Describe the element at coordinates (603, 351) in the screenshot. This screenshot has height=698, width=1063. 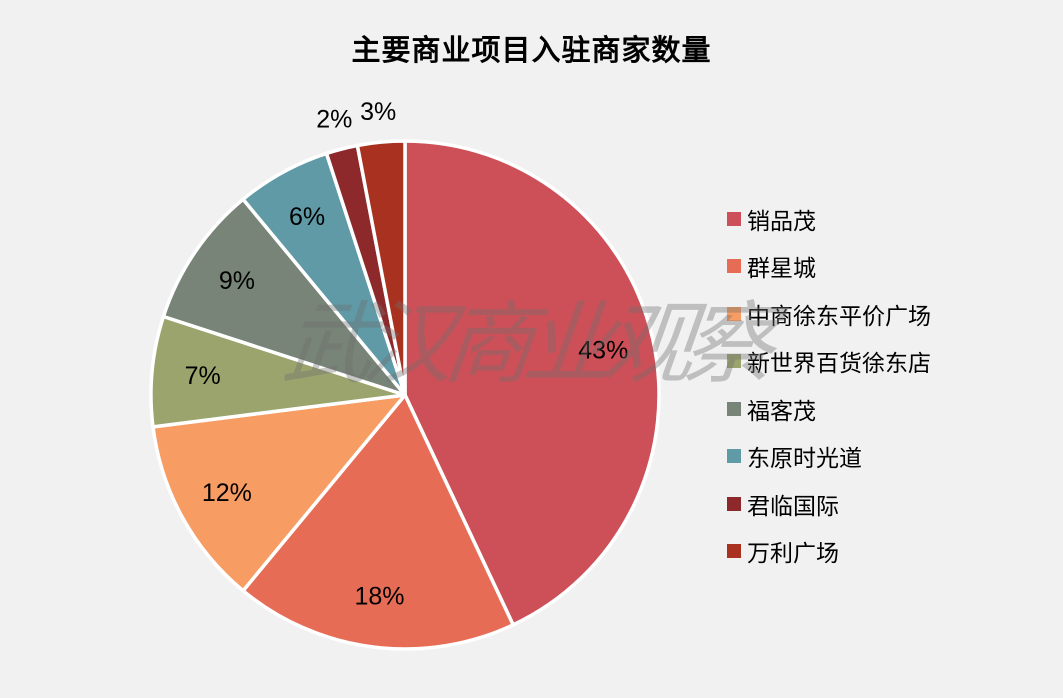
I see `slice-label-0: 43%` at that location.